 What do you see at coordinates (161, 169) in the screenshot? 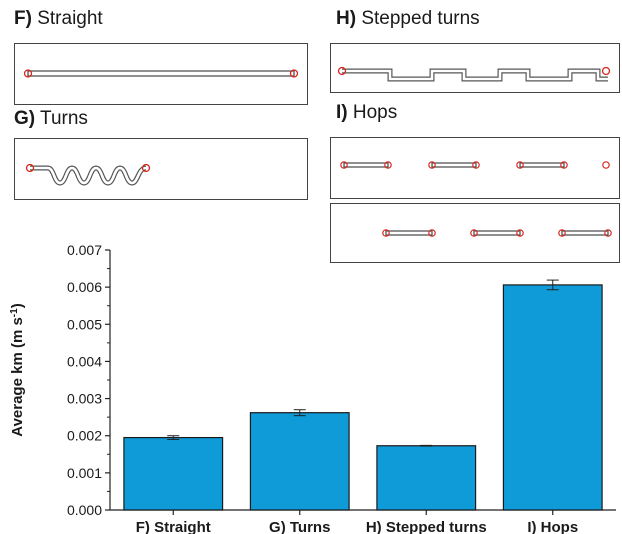
I see `panel-g-box` at bounding box center [161, 169].